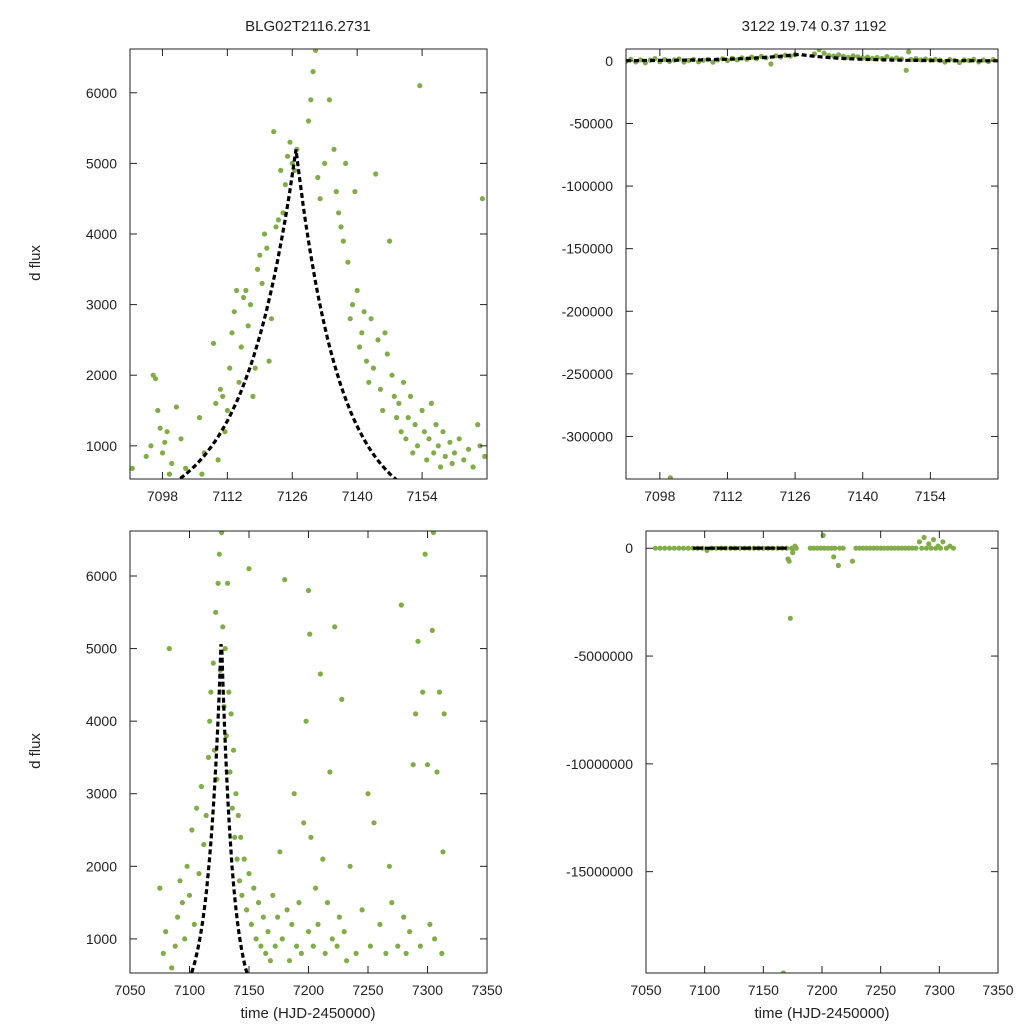  What do you see at coordinates (588, 436) in the screenshot?
I see `y-tick-label: -300000` at bounding box center [588, 436].